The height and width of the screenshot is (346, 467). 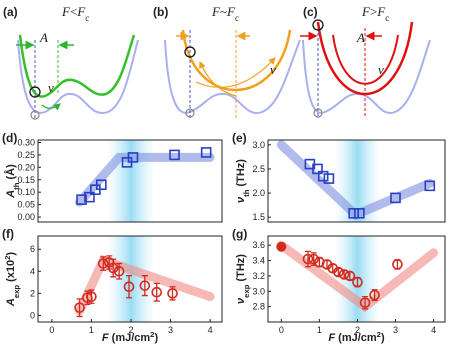 I want to click on y-tick-label: 3.4, so click(x=258, y=261).